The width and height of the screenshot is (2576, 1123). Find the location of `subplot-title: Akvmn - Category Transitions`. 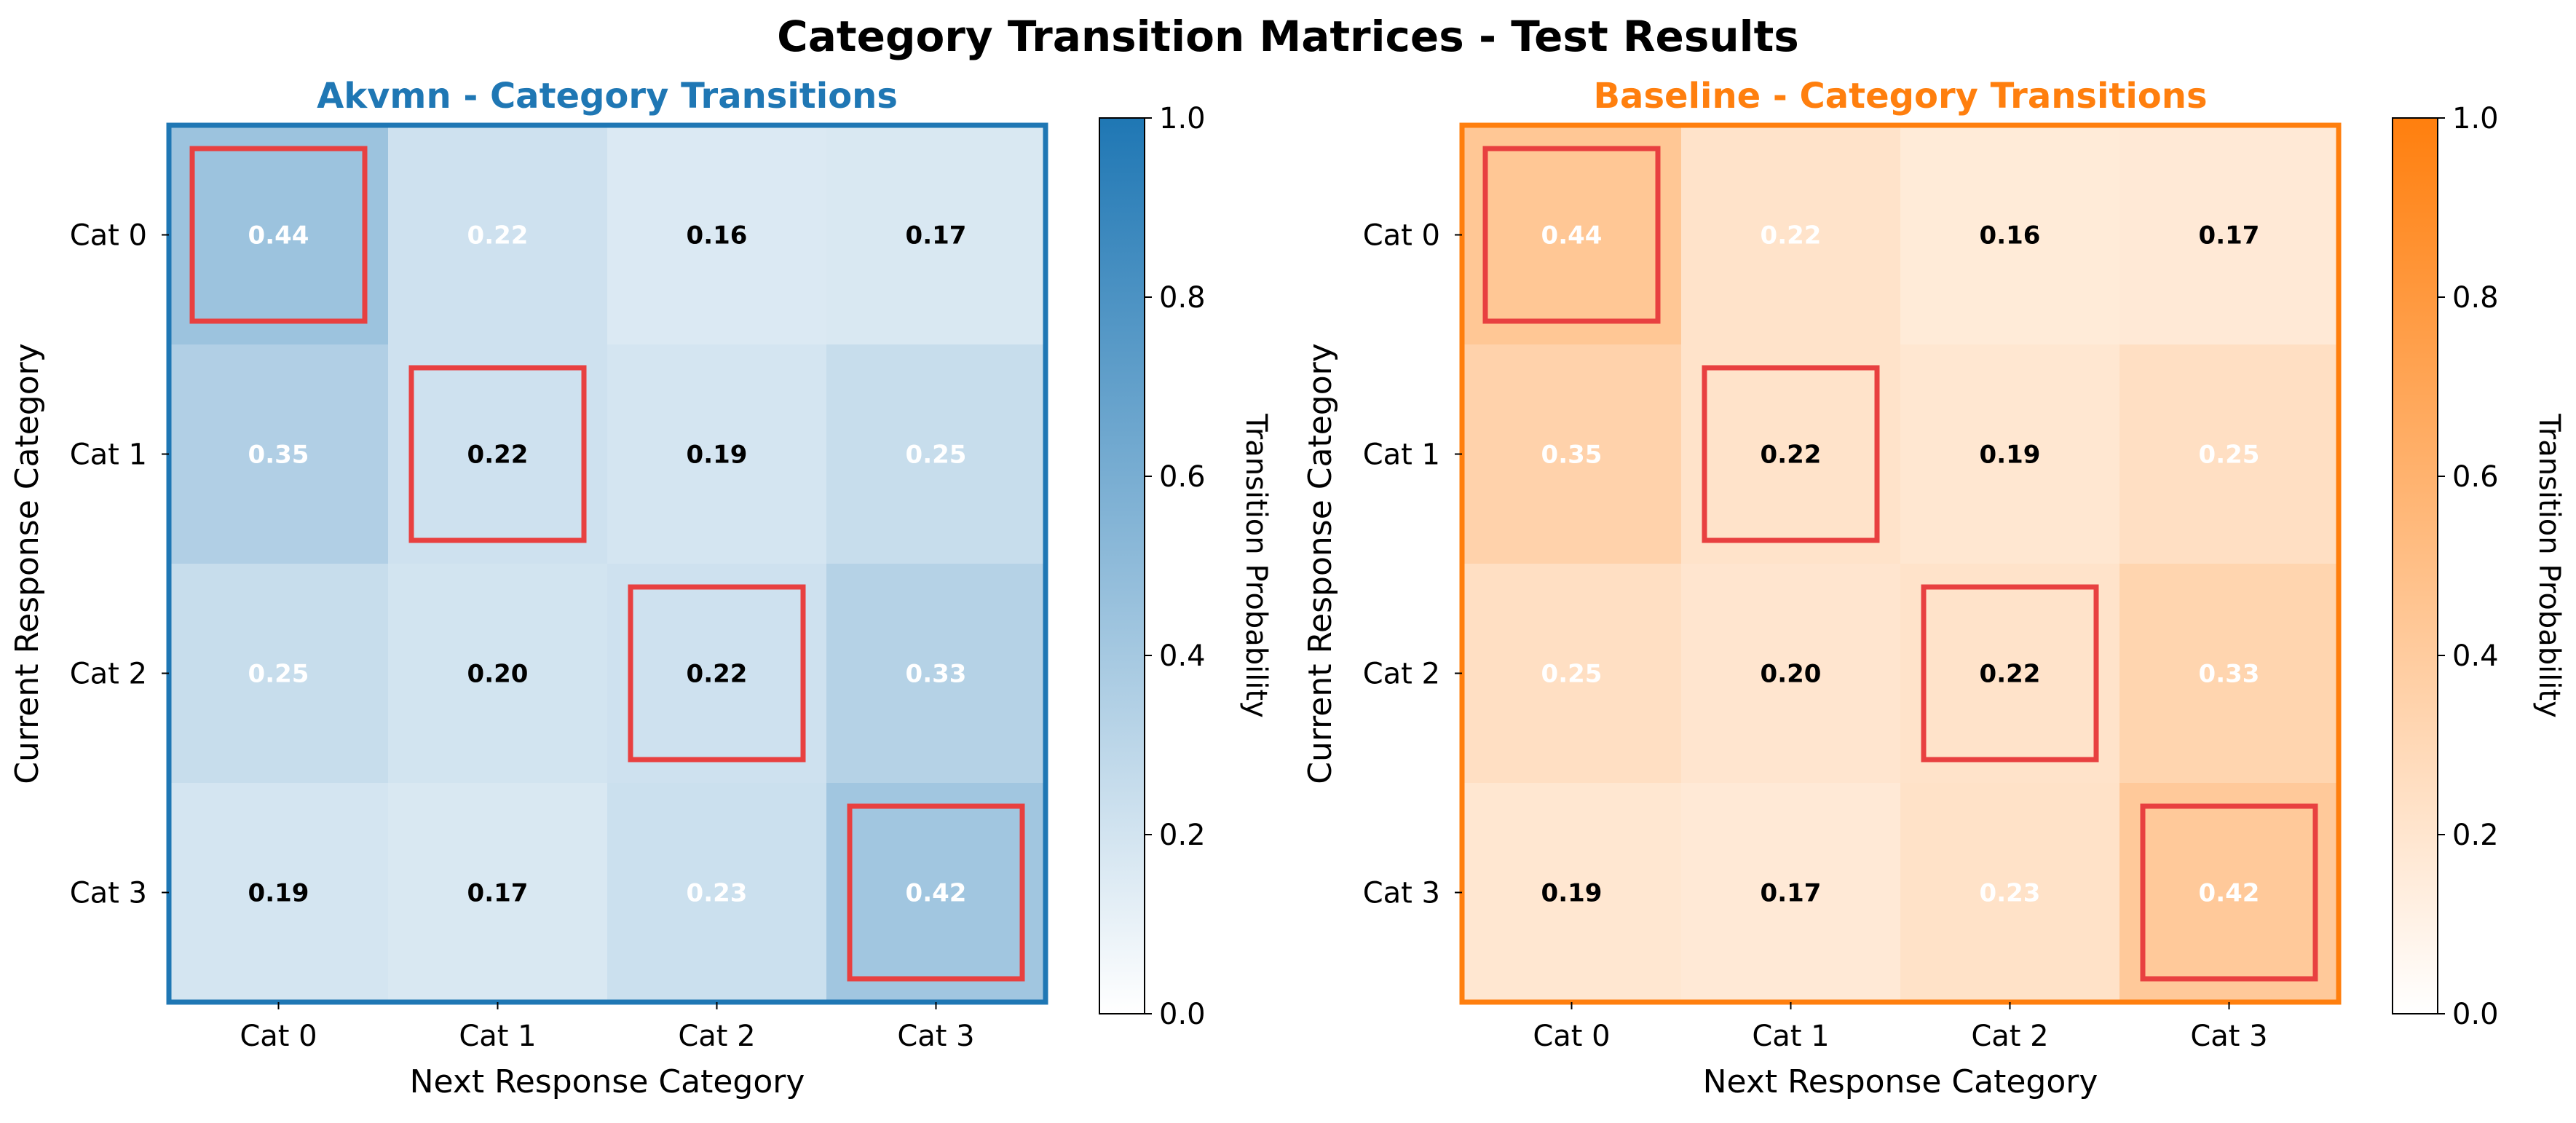

subplot-title: Akvmn - Category Transitions is located at coordinates (607, 96).